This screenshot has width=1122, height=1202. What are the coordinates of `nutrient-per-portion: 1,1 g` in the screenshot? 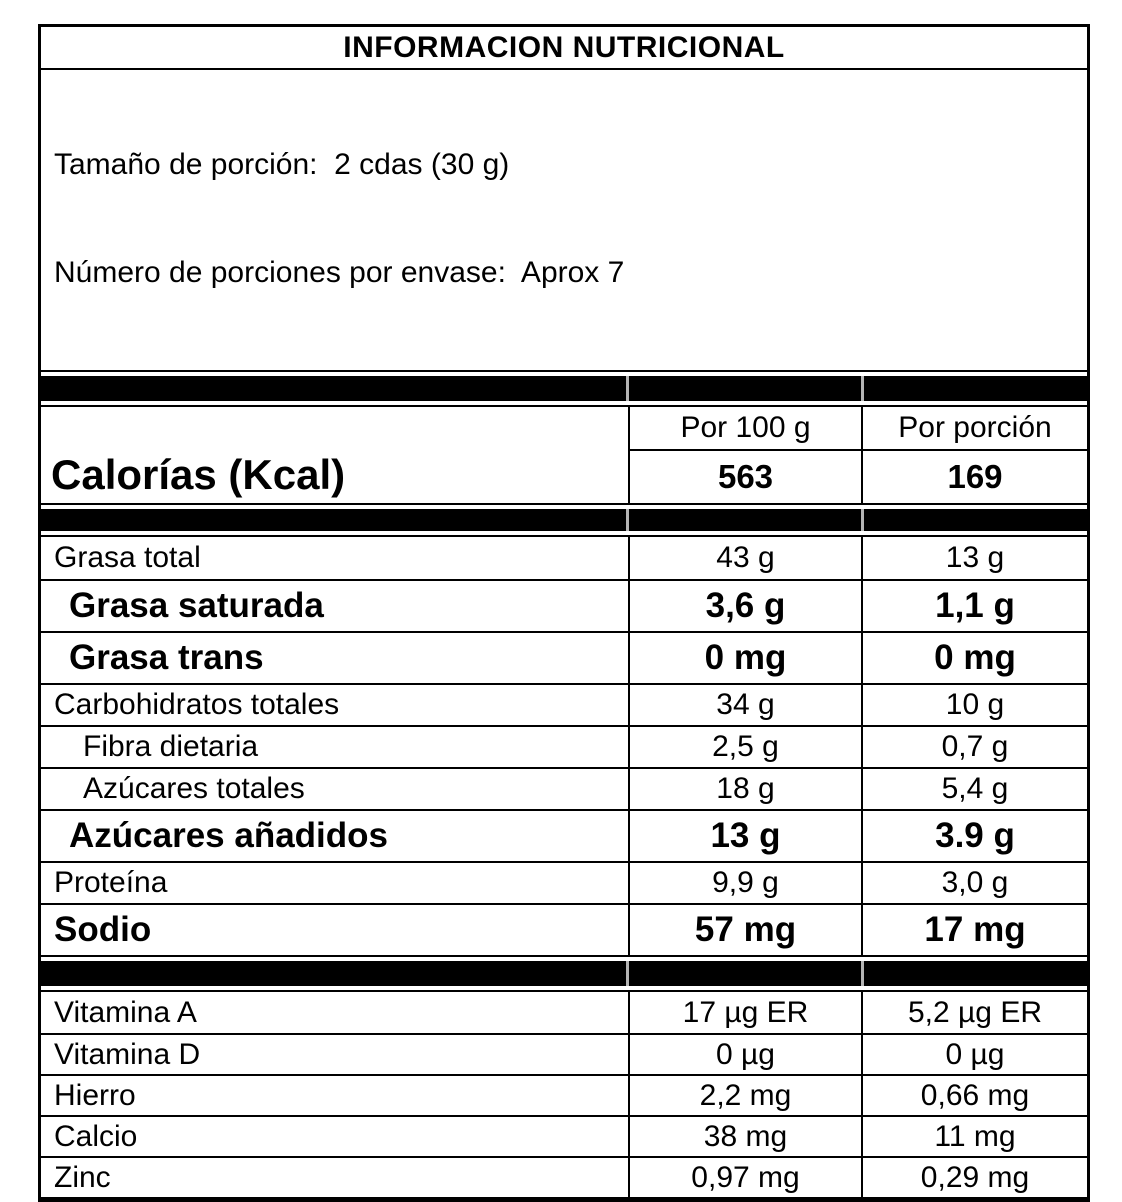 It's located at (974, 606).